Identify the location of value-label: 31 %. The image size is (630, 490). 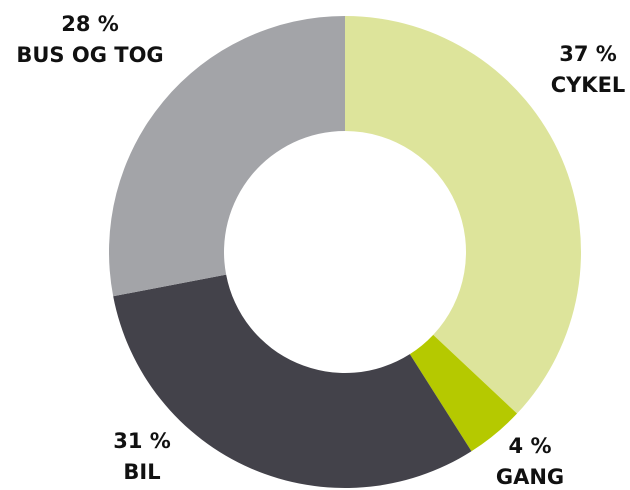
(142, 441).